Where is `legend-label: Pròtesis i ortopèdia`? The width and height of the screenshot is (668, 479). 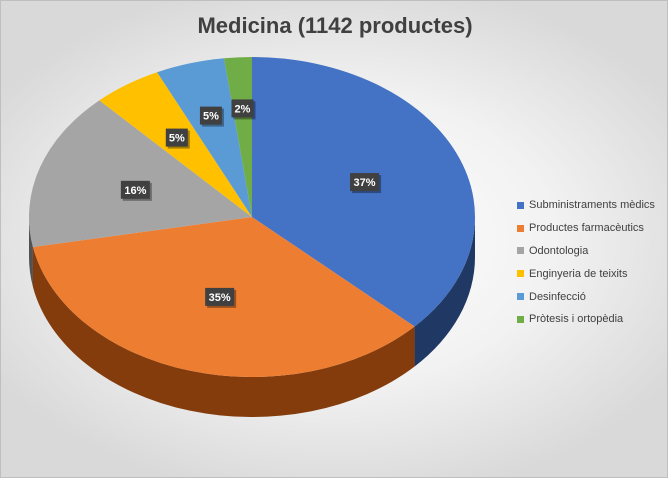
legend-label: Pròtesis i ortopèdia is located at coordinates (576, 319).